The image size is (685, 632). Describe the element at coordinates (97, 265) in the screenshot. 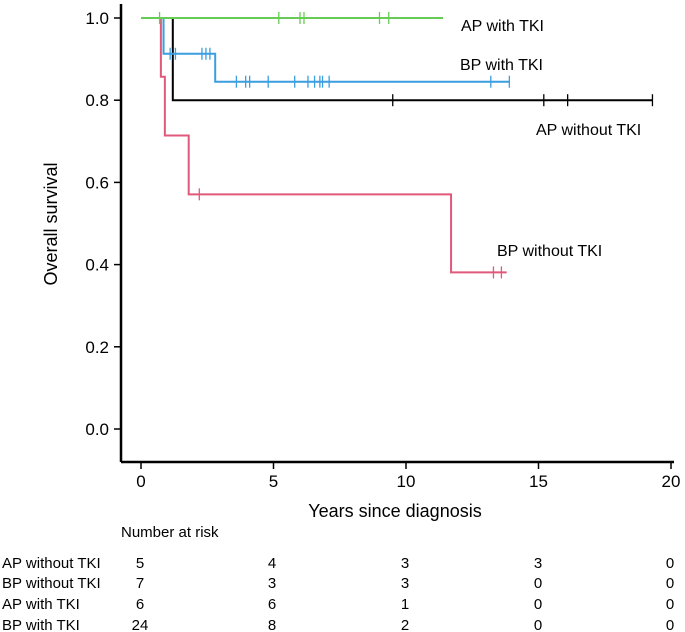

I see `y-tick-label: 0.4` at that location.